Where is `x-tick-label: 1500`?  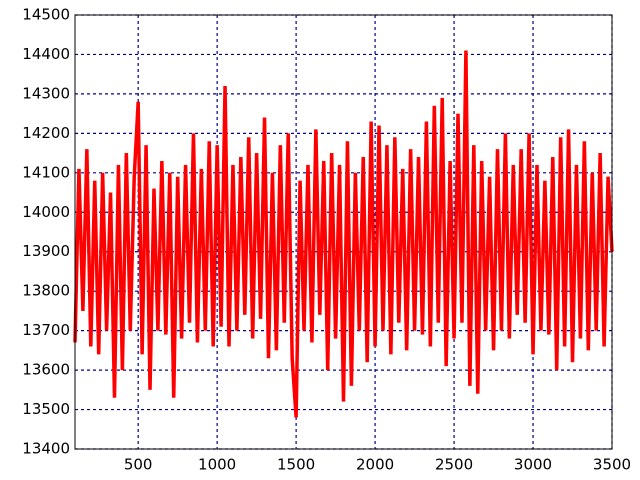
x-tick-label: 1500 is located at coordinates (296, 465).